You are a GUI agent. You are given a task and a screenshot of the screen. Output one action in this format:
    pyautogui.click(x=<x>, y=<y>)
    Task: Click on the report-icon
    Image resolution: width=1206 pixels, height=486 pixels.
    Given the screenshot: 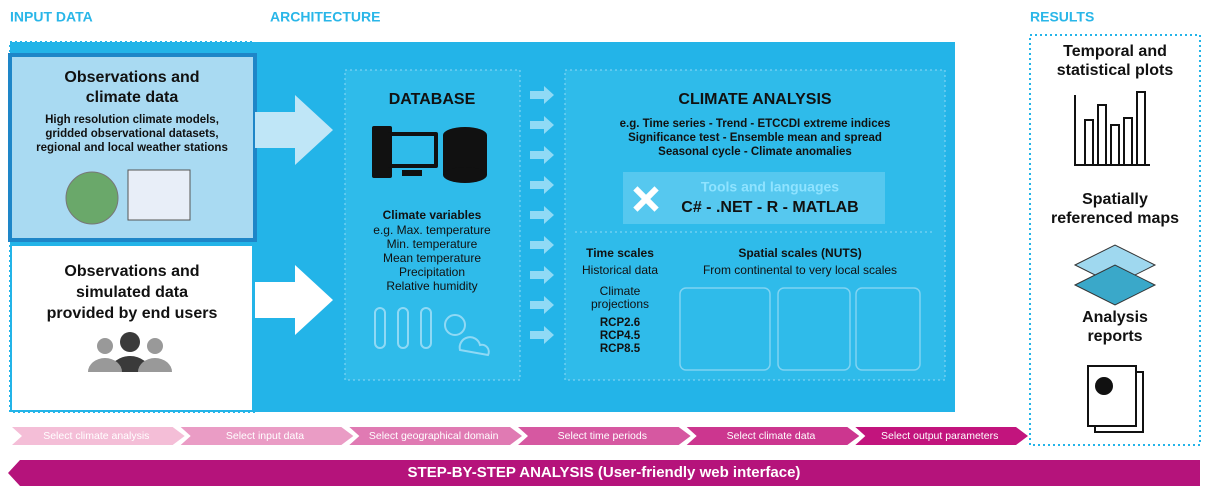 What is the action you would take?
    pyautogui.click(x=1115, y=399)
    